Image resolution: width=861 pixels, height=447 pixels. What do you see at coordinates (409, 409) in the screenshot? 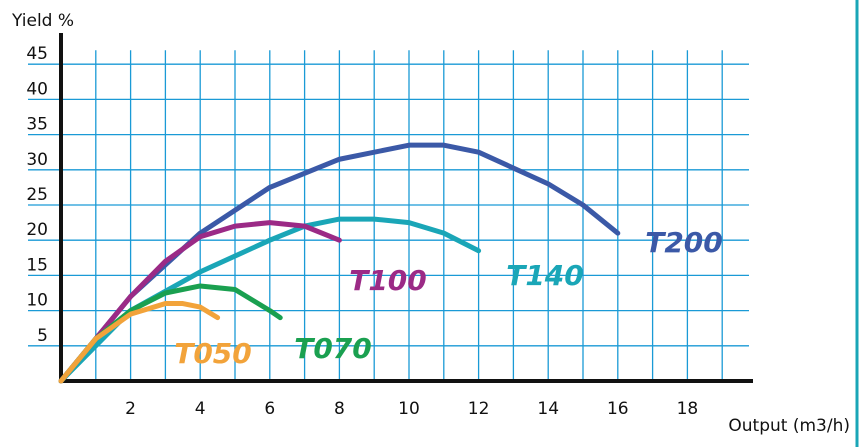
I see `x-tick-label: 10` at bounding box center [409, 409].